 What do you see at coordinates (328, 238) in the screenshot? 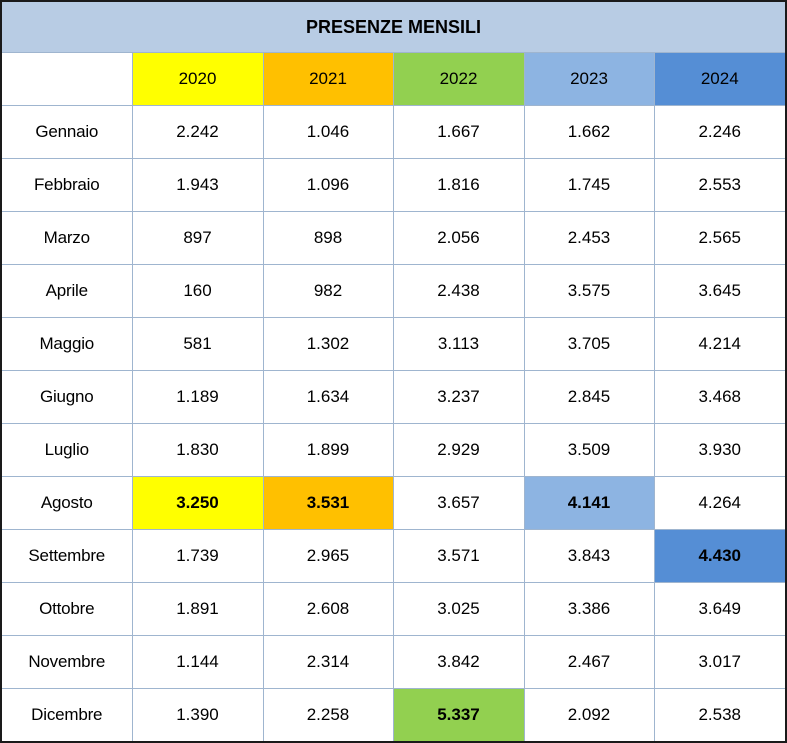
I see `value-cell: 898` at bounding box center [328, 238].